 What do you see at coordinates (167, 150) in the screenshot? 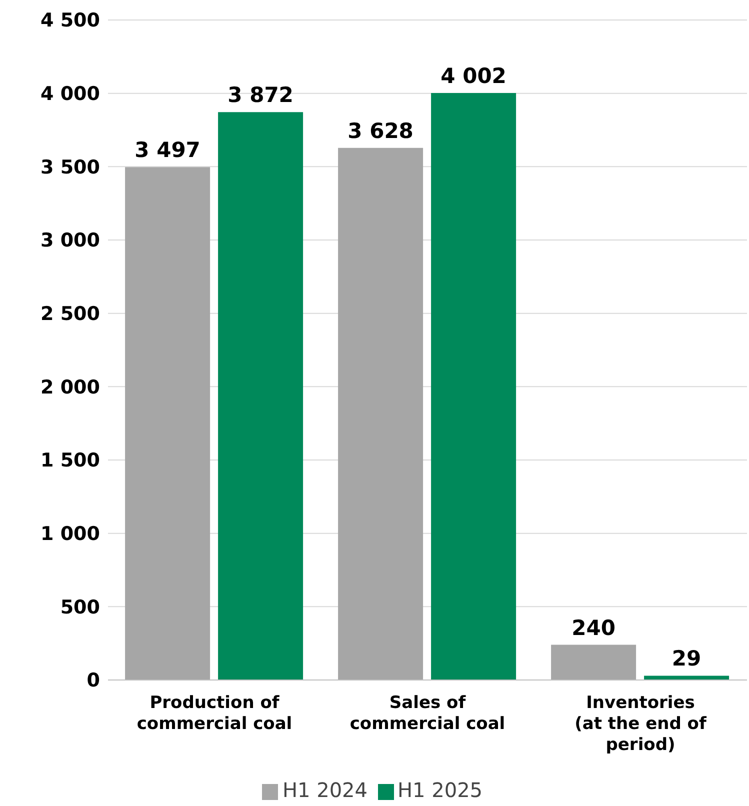
I see `data-label: 3 497` at bounding box center [167, 150].